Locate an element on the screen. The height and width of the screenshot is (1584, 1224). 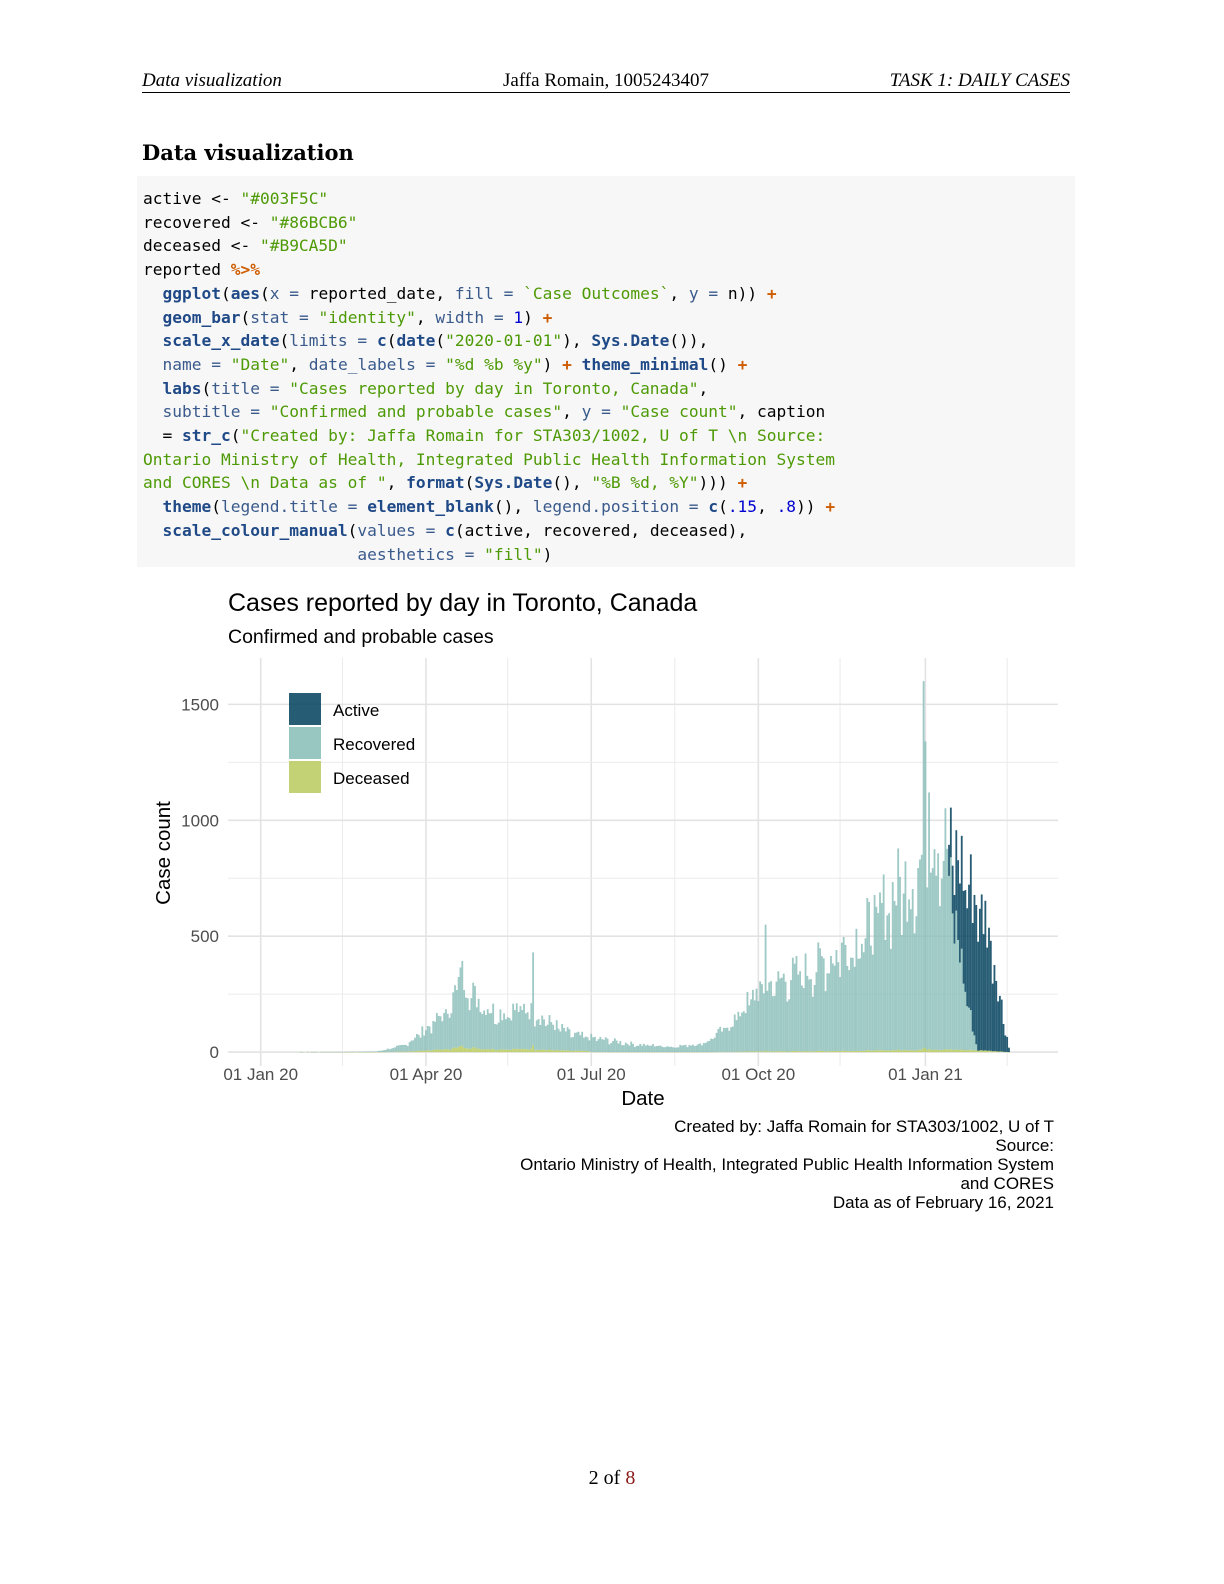
code-token: `Case Outcomes` is located at coordinates (596, 293).